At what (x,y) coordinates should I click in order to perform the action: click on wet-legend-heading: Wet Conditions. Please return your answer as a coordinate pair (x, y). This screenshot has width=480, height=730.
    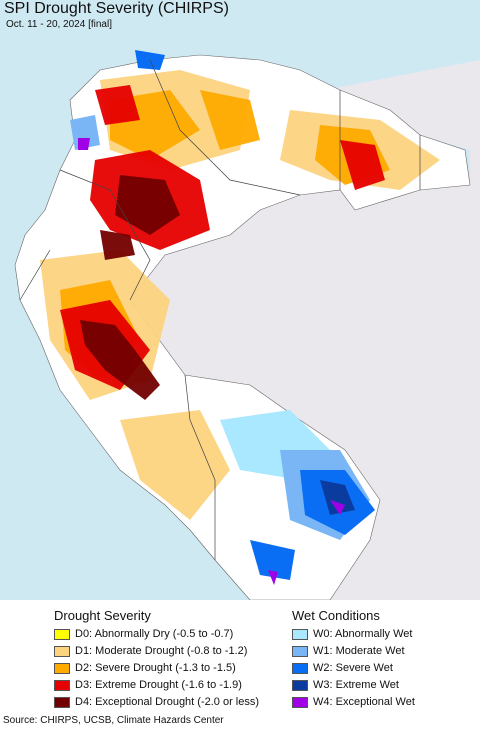
    Looking at the image, I should click on (336, 615).